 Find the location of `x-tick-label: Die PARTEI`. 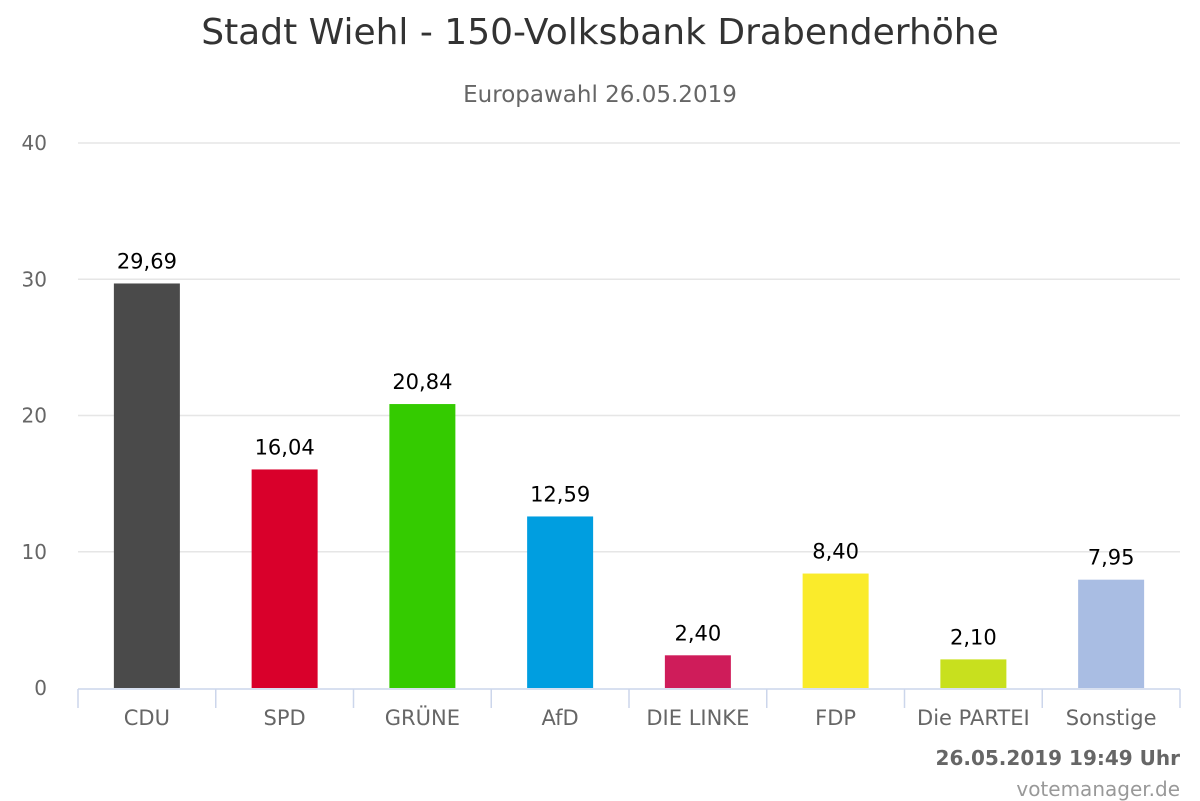

x-tick-label: Die PARTEI is located at coordinates (973, 718).